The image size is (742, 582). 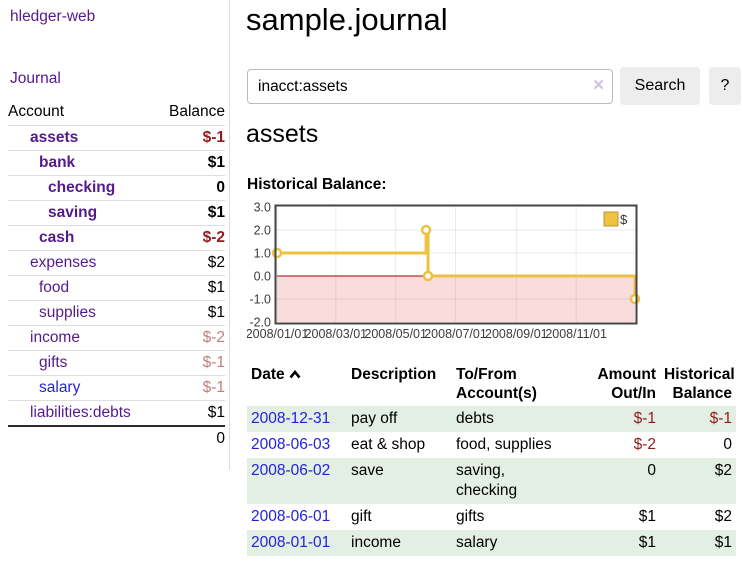 I want to click on txn-date-link: 2008-06-03, so click(x=291, y=444).